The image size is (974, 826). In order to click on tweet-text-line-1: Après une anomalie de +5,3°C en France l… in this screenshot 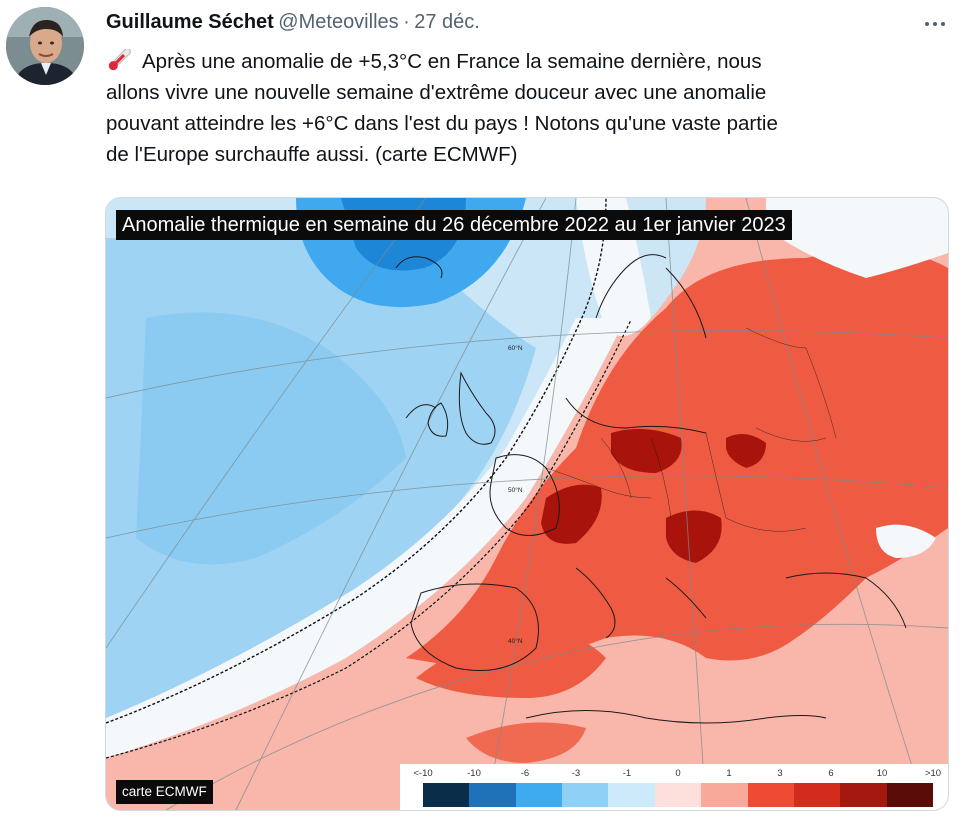, I will do `click(452, 61)`.